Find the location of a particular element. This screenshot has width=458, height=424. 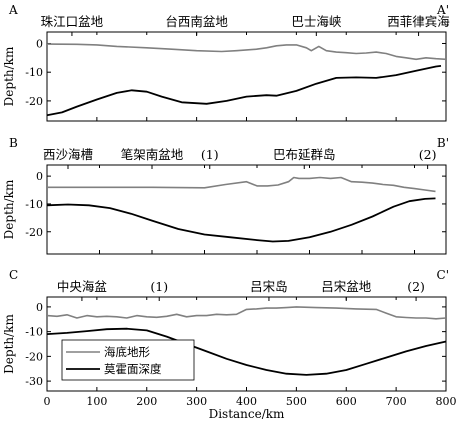

x-tick-label: 400 is located at coordinates (246, 401).